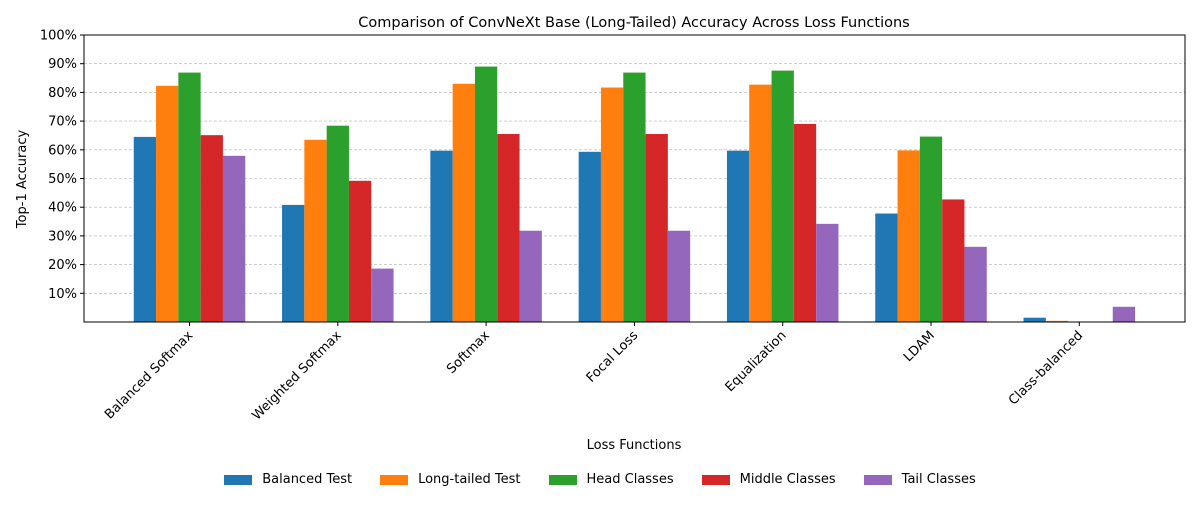  I want to click on y-tick-label: 20%, so click(62, 265).